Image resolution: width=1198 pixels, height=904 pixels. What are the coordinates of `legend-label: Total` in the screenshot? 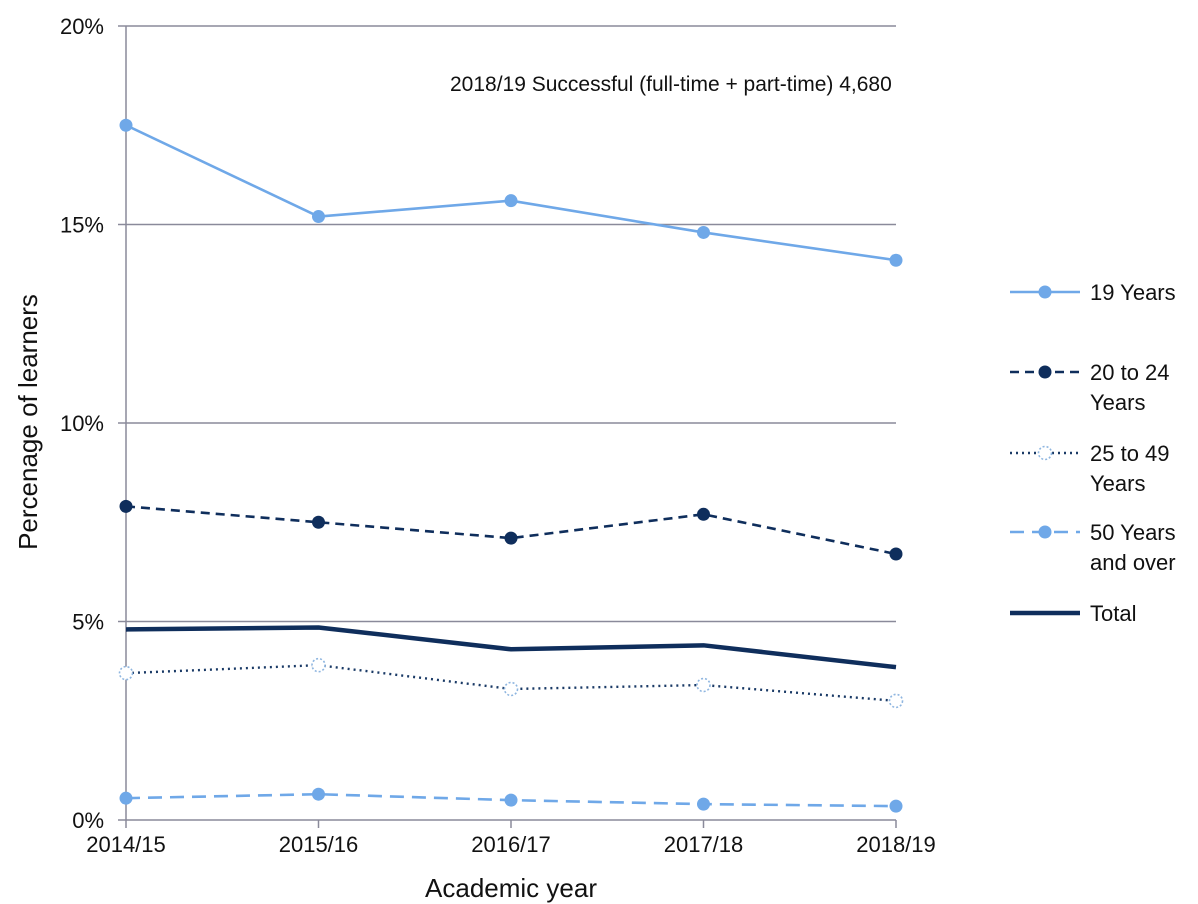 It's located at (1113, 613).